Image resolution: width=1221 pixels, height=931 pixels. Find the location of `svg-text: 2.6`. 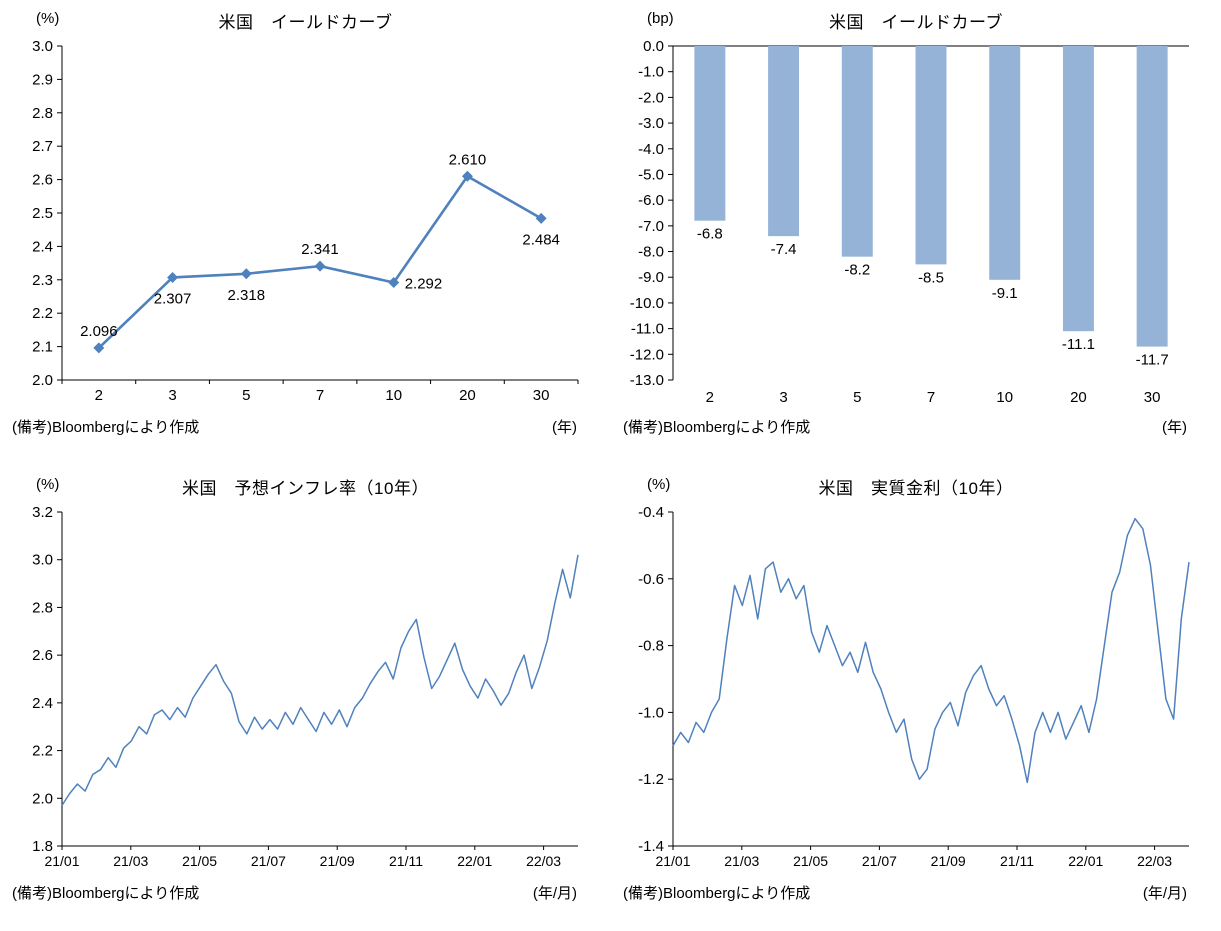

svg-text: 2.6 is located at coordinates (42, 180).